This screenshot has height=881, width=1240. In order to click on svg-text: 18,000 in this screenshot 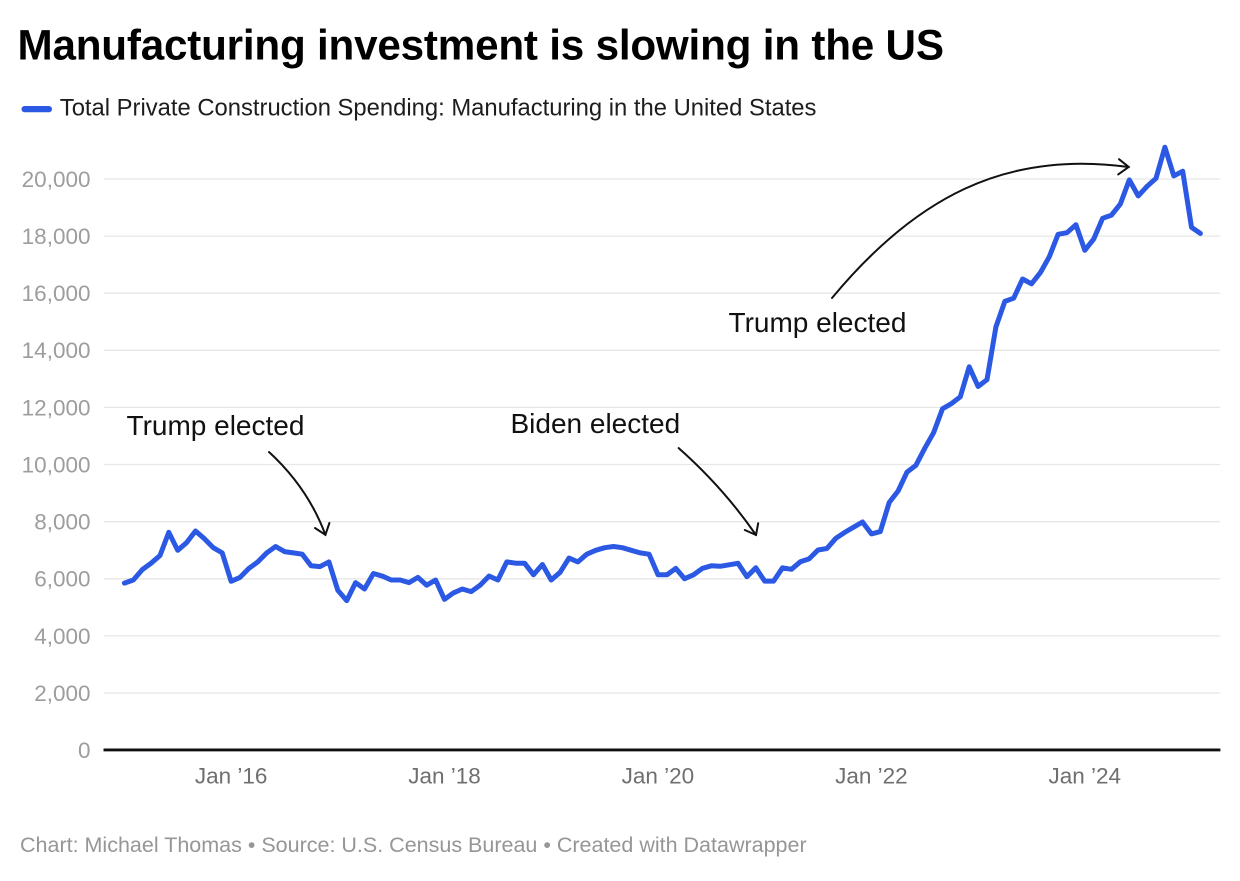, I will do `click(56, 236)`.